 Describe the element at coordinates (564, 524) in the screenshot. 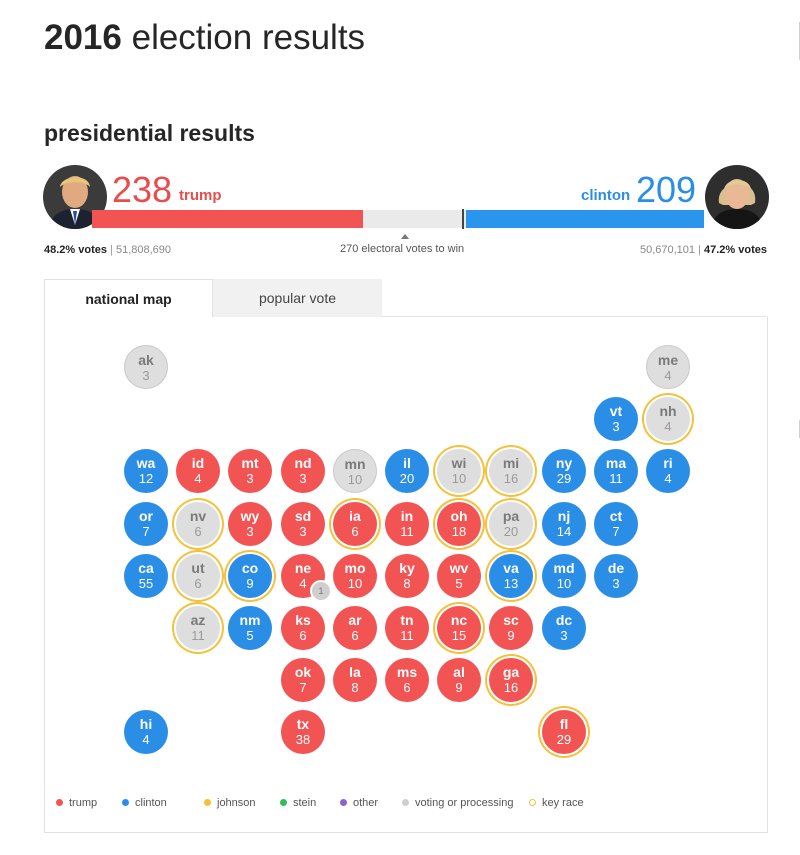

I see `state-tile-nj: nj 14` at that location.